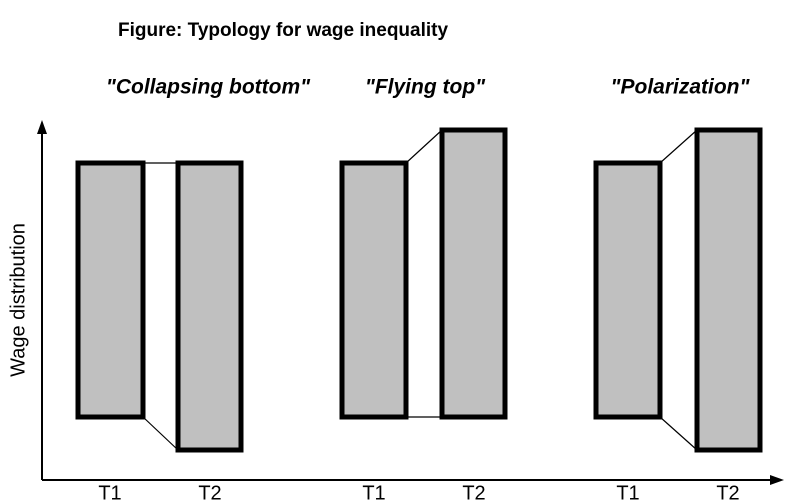 This screenshot has height=503, width=786. I want to click on y-arrow, so click(42, 127).